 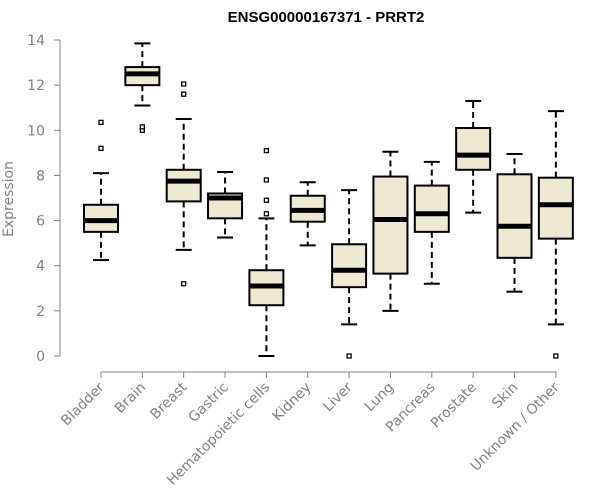 What do you see at coordinates (292, 402) in the screenshot?
I see `x-tick-label: Kidney` at bounding box center [292, 402].